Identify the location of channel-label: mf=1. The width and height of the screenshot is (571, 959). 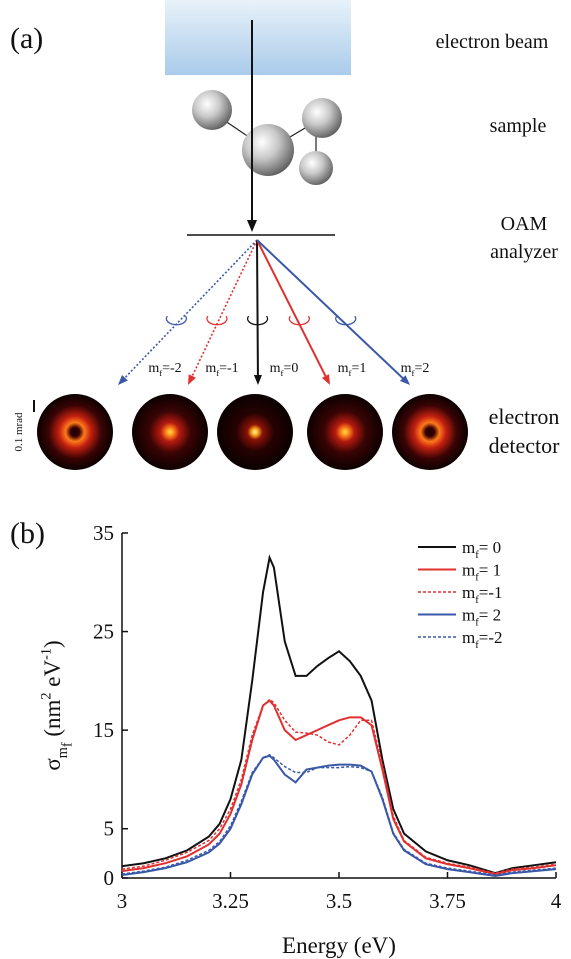
(352, 369).